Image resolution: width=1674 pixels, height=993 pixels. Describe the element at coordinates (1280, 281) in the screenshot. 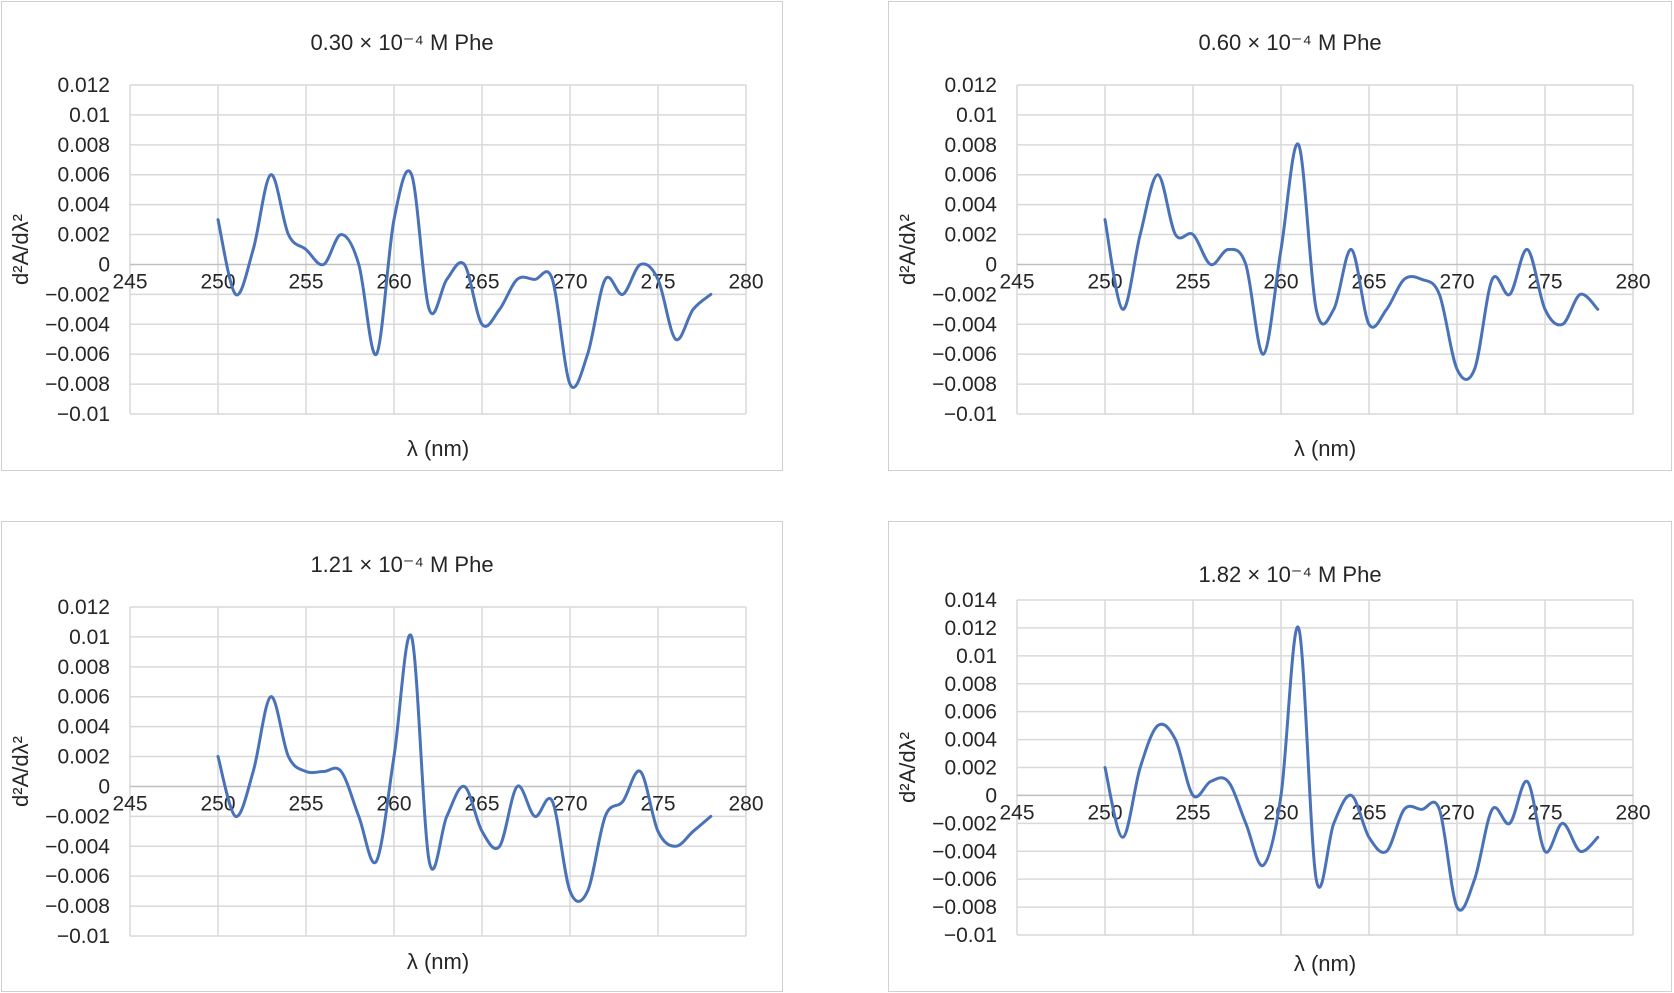

I see `chart-2-x-tick-label: 260` at that location.